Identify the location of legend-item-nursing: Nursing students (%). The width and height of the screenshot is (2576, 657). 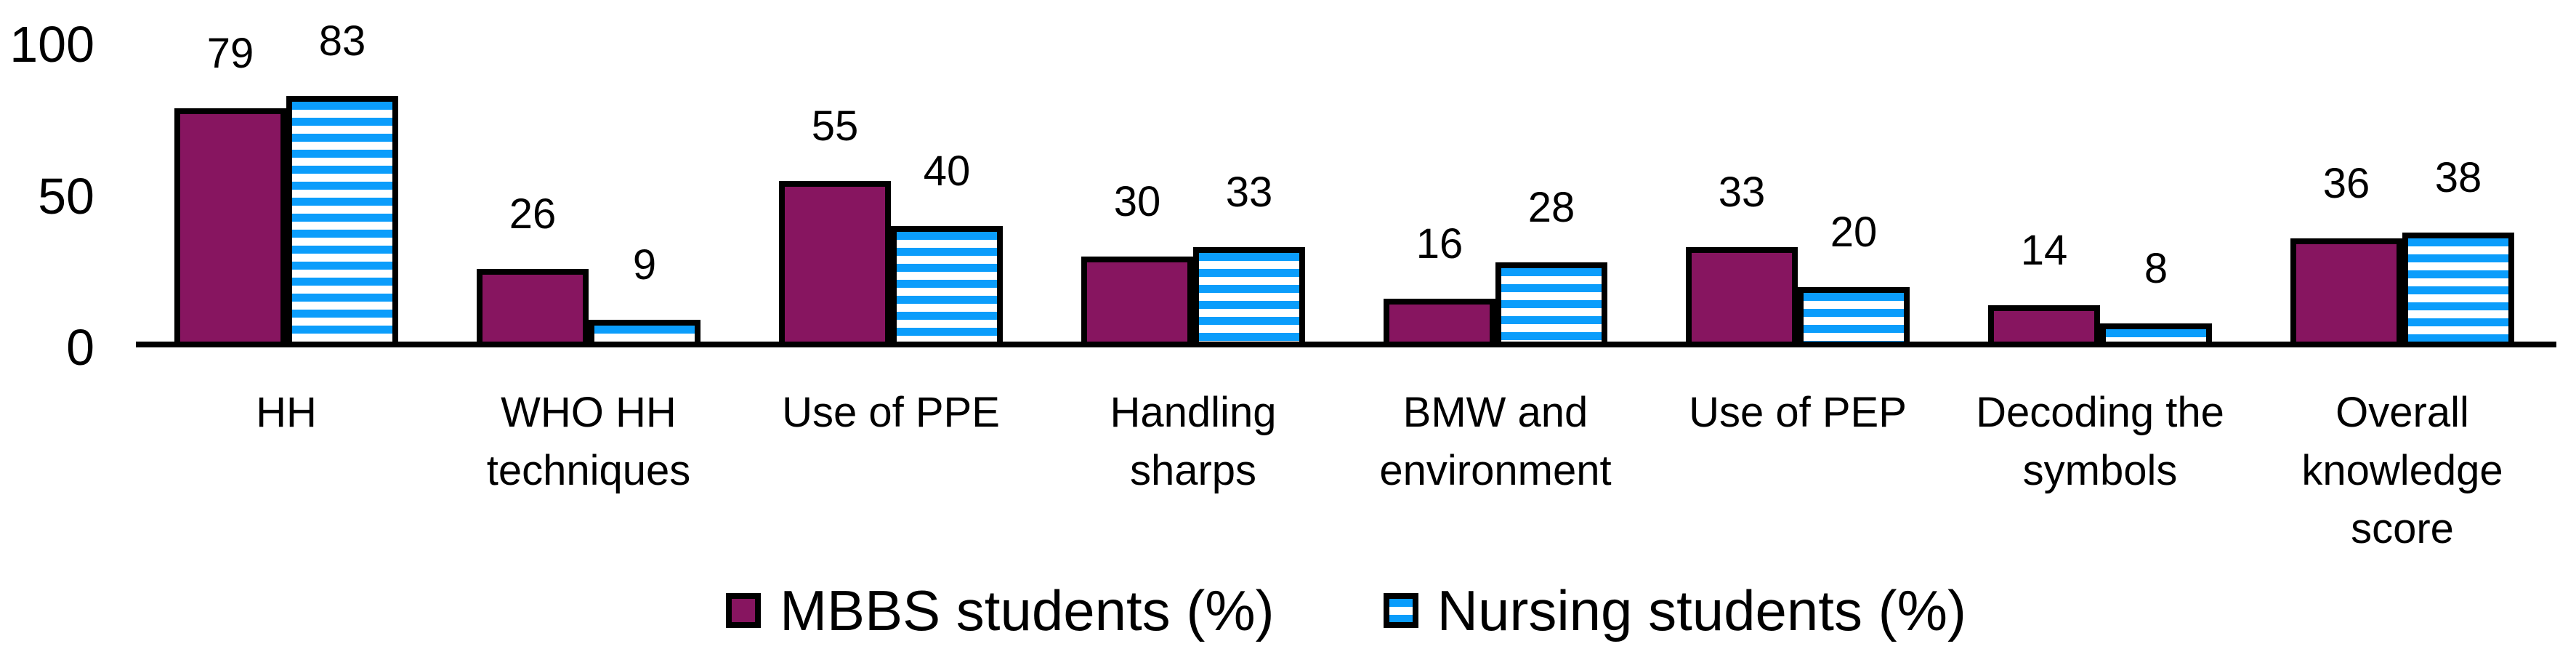
(1675, 610).